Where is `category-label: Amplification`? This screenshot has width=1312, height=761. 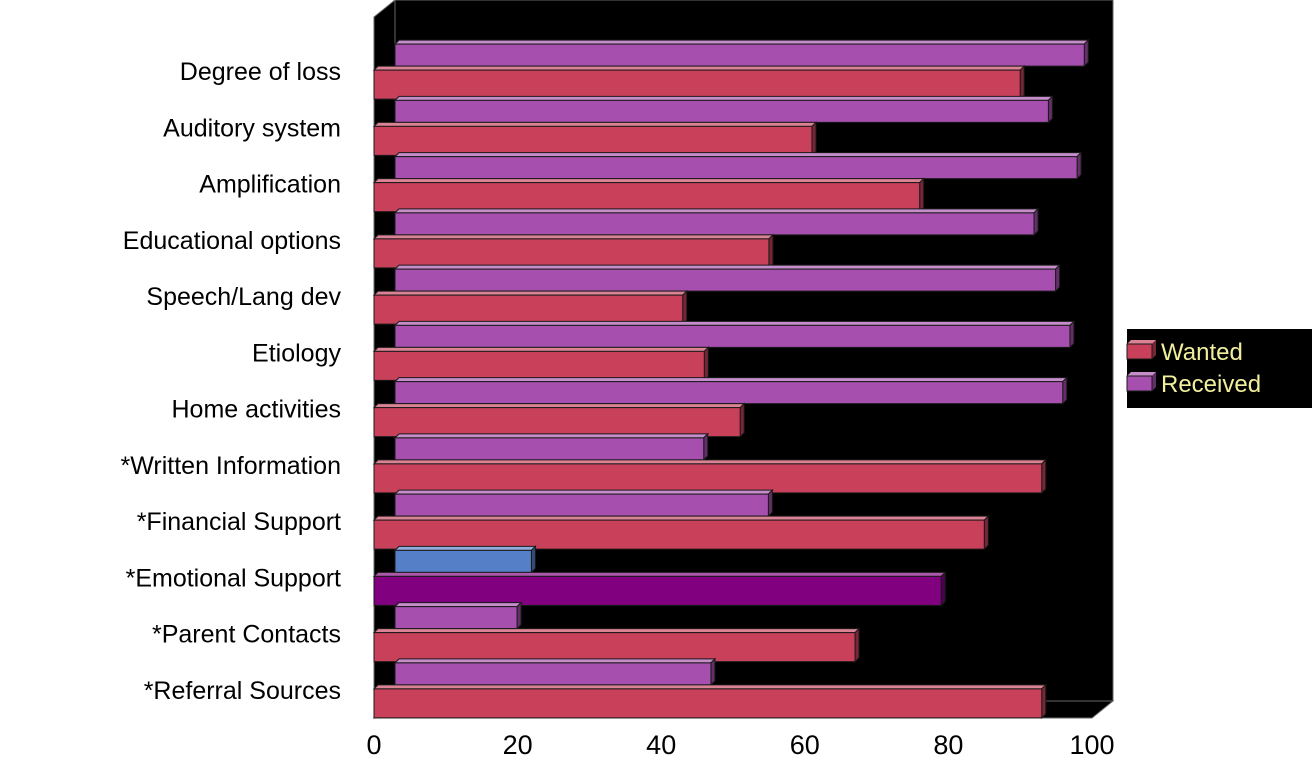
category-label: Amplification is located at coordinates (270, 185).